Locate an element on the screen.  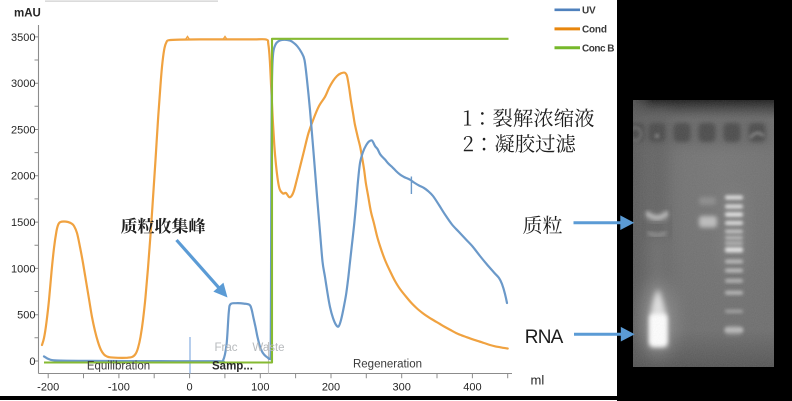
svg-text: 100 is located at coordinates (260, 388).